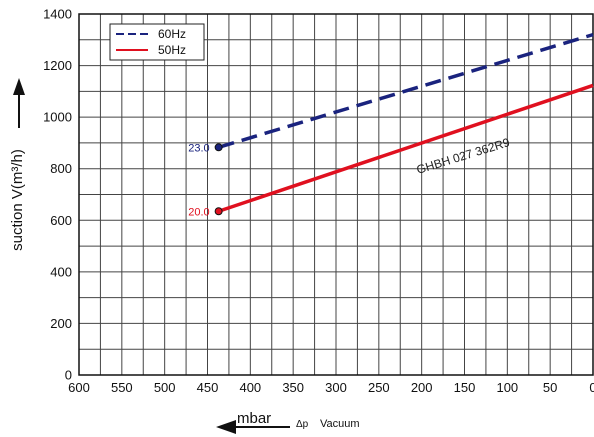 The width and height of the screenshot is (594, 437). Describe the element at coordinates (250, 387) in the screenshot. I see `x-tick-label: 400` at that location.